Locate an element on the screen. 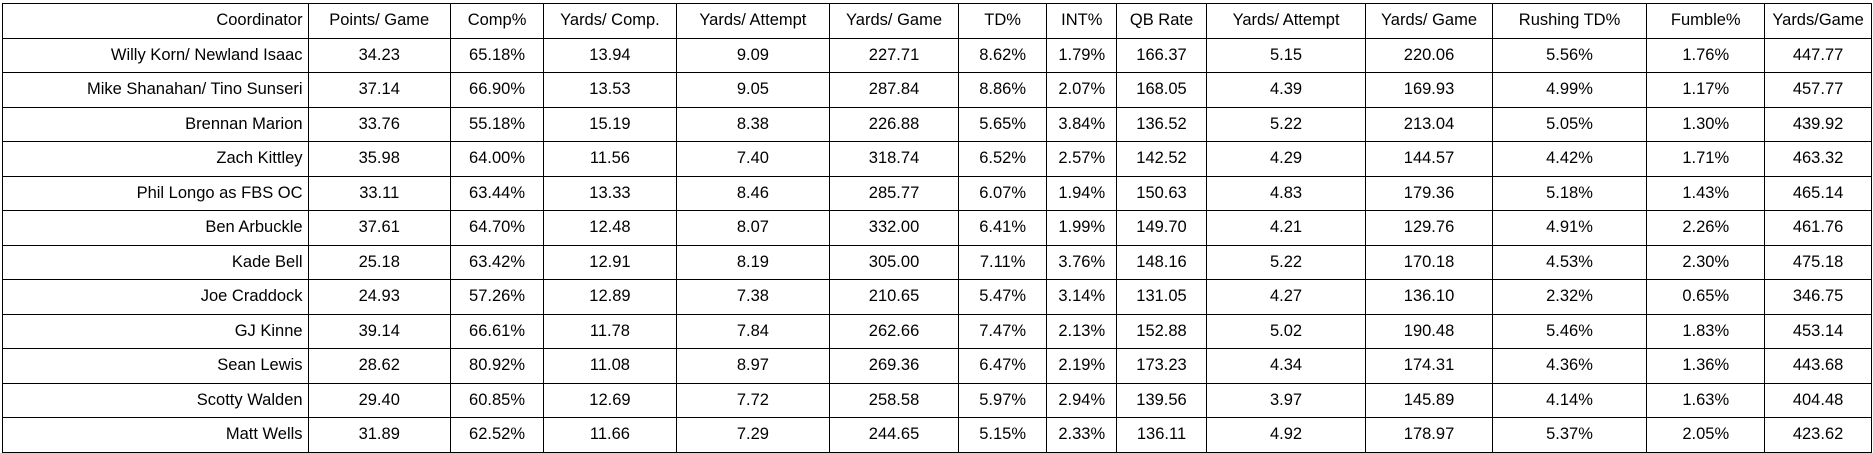  header-yards-per-comp: Yards/ Comp. is located at coordinates (610, 21).